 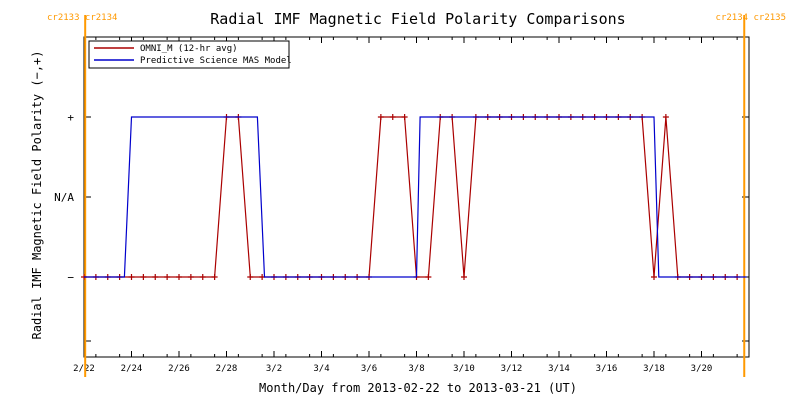 What do you see at coordinates (64, 197) in the screenshot?
I see `y-tick-label: N/A` at bounding box center [64, 197].